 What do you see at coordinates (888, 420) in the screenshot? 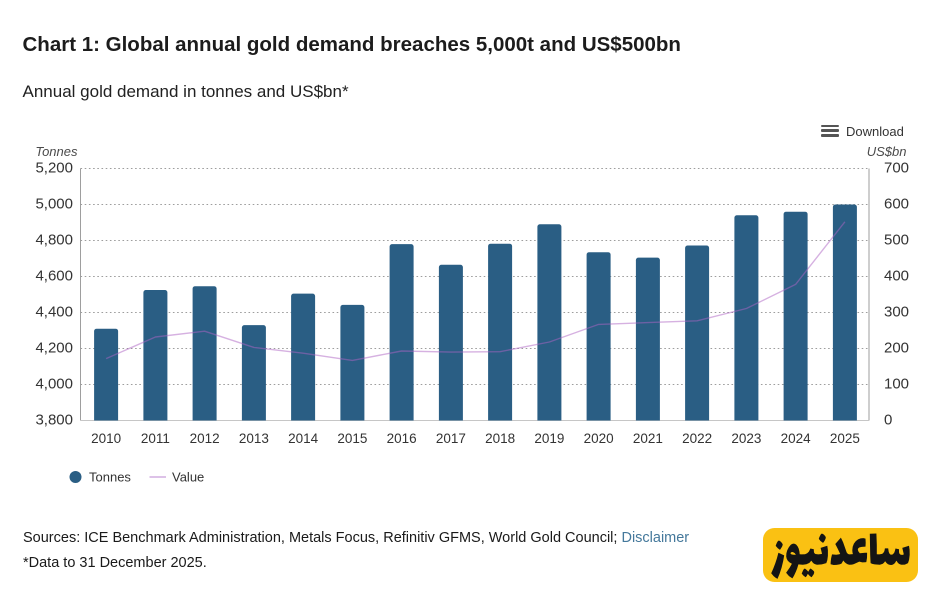
I see `svg-text: 0` at bounding box center [888, 420].